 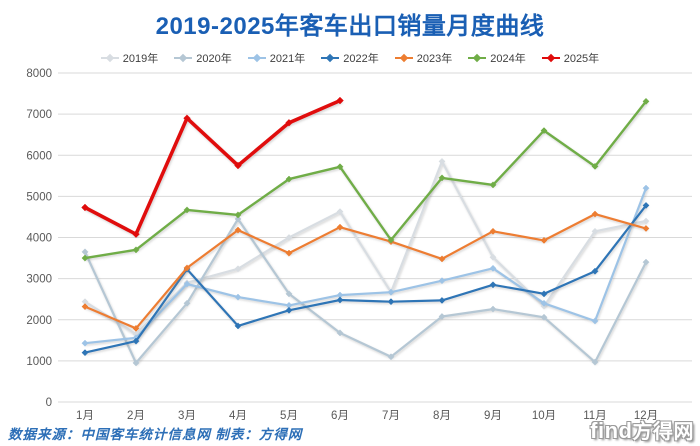 I want to click on series-marker-2024-1月, so click(x=85, y=258).